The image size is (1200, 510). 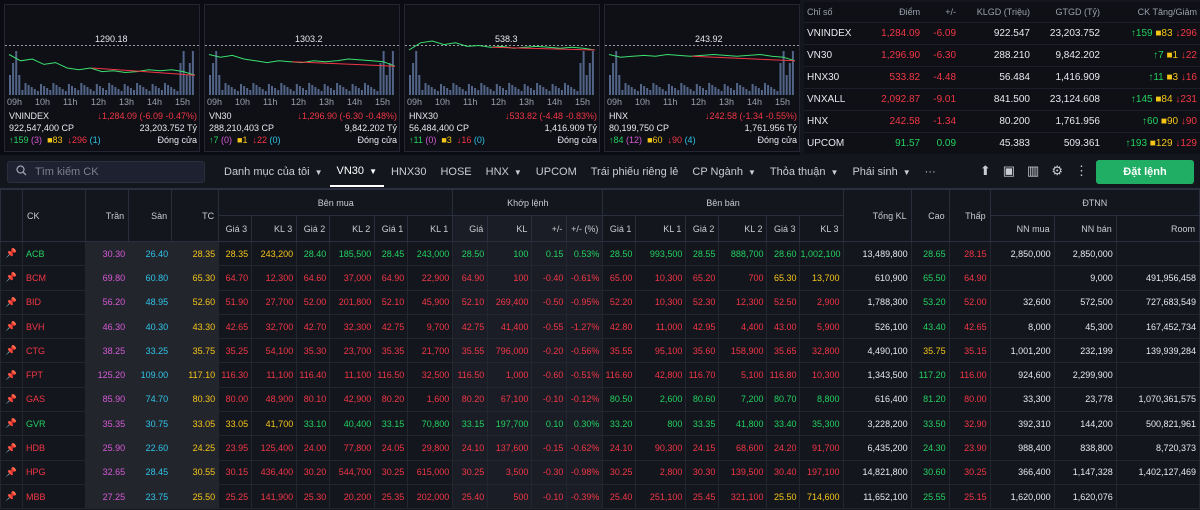 I want to click on tab-4: HNX ▼, so click(x=504, y=172).